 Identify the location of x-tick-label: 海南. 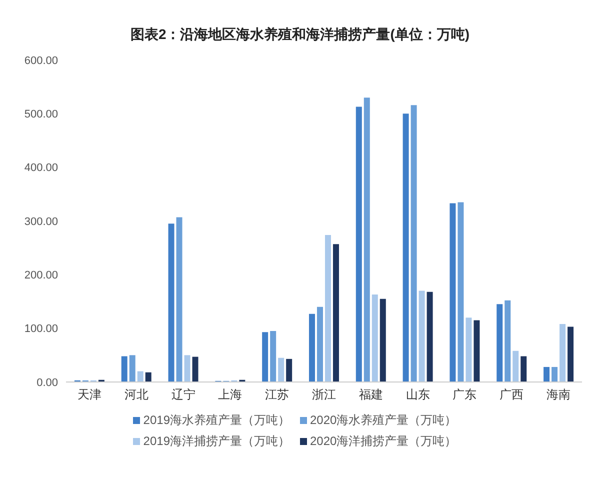
(558, 395).